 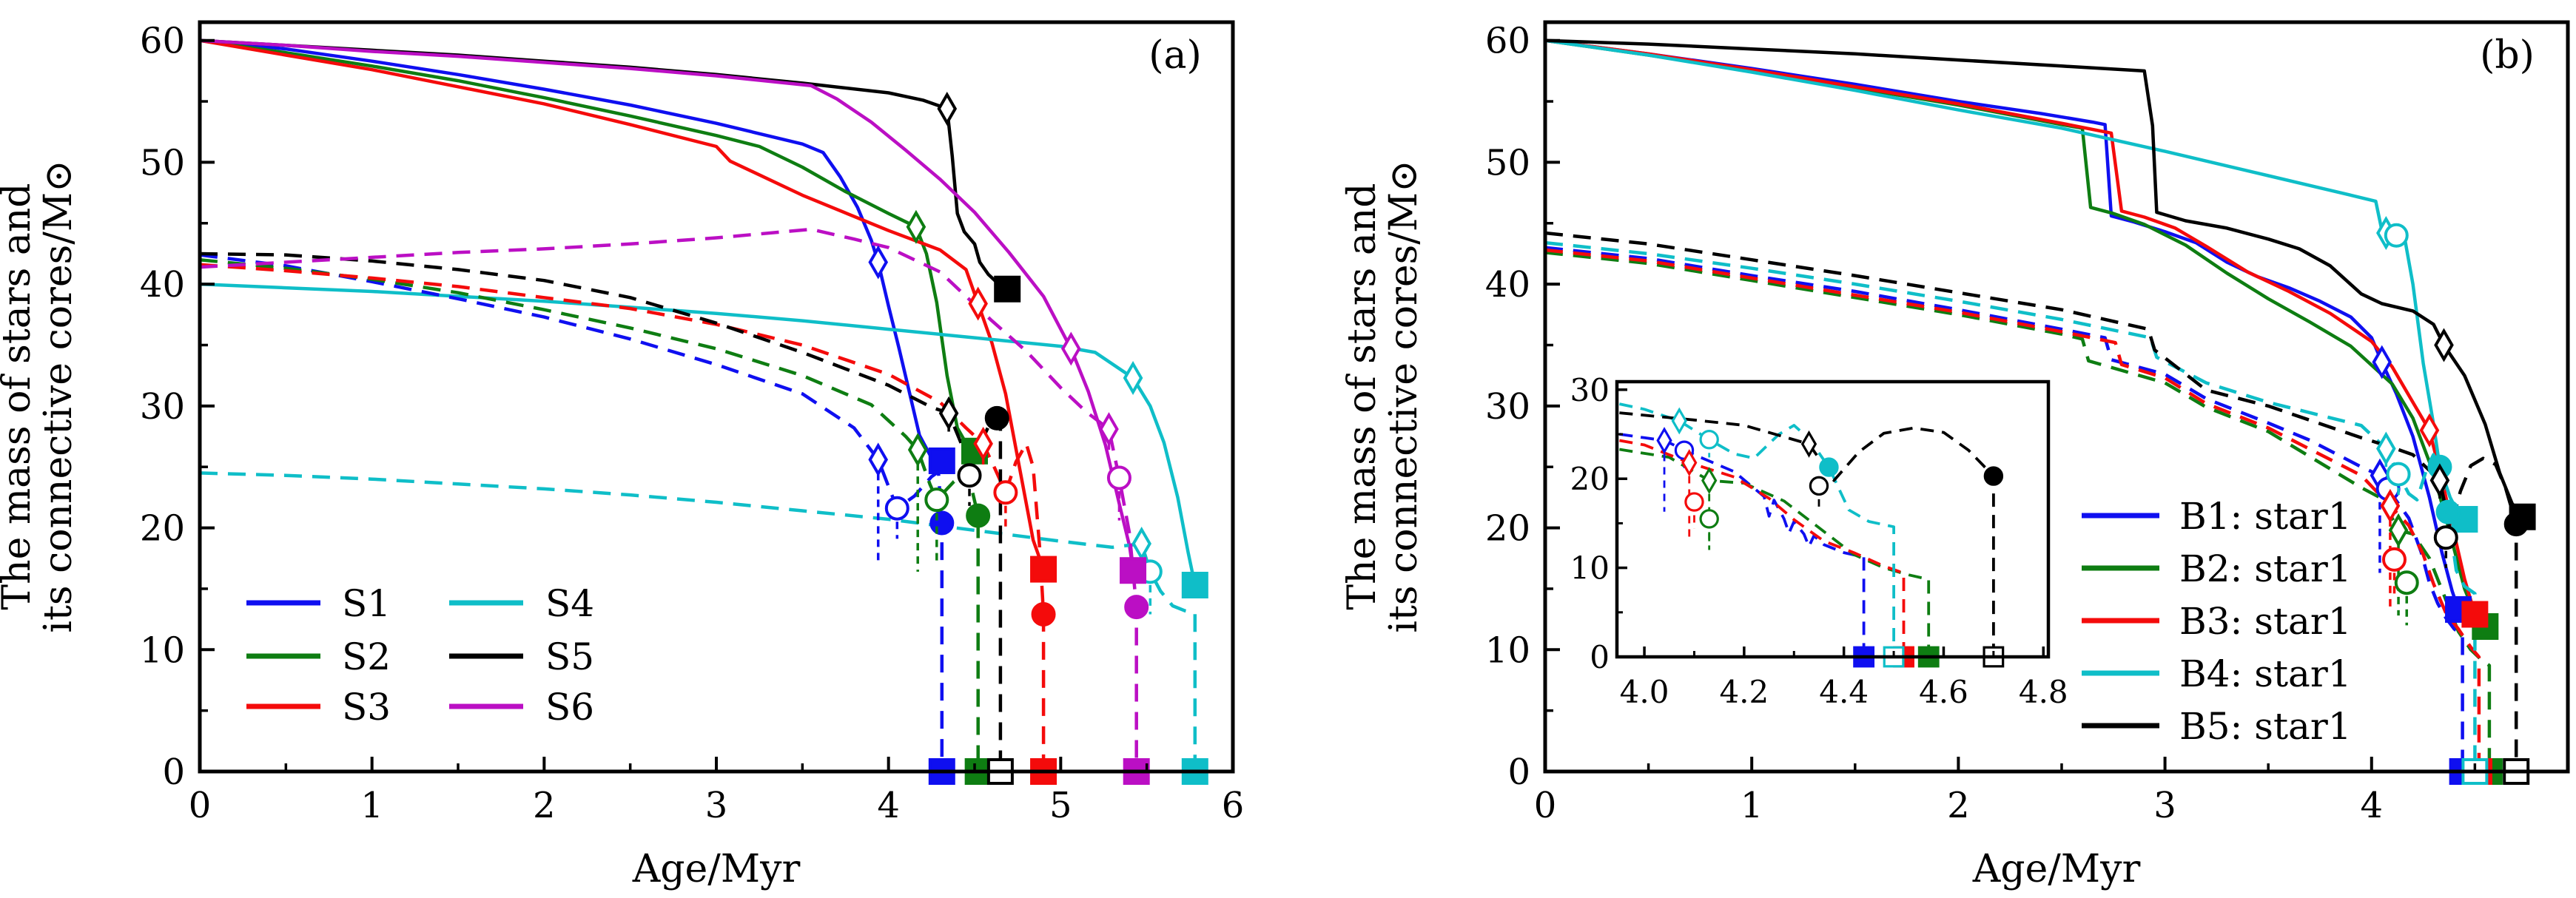 I want to click on series-B5-core-inset, so click(x=1807, y=534).